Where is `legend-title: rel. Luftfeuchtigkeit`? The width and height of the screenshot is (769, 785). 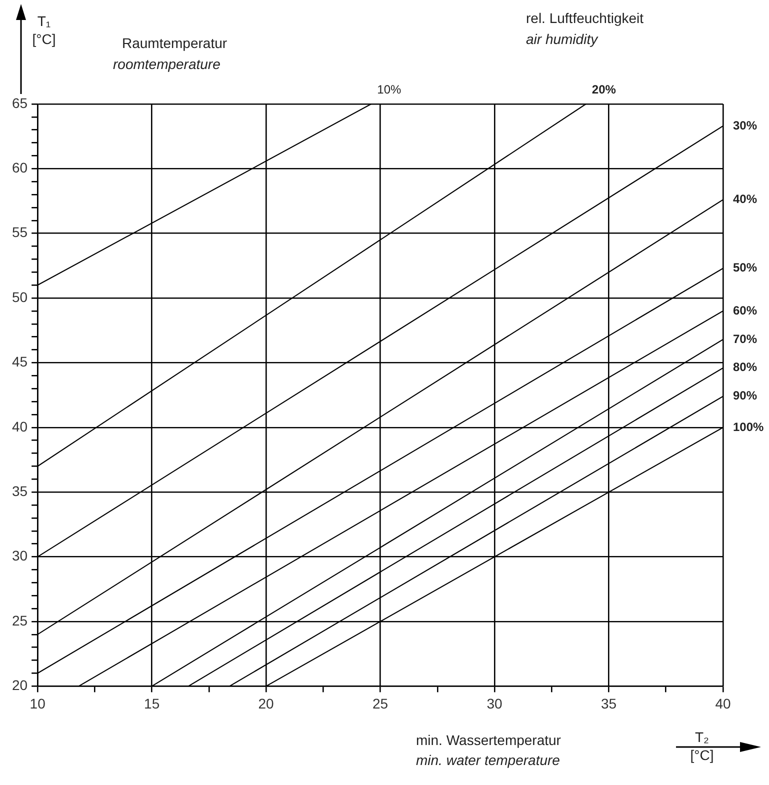
legend-title: rel. Luftfeuchtigkeit is located at coordinates (585, 18).